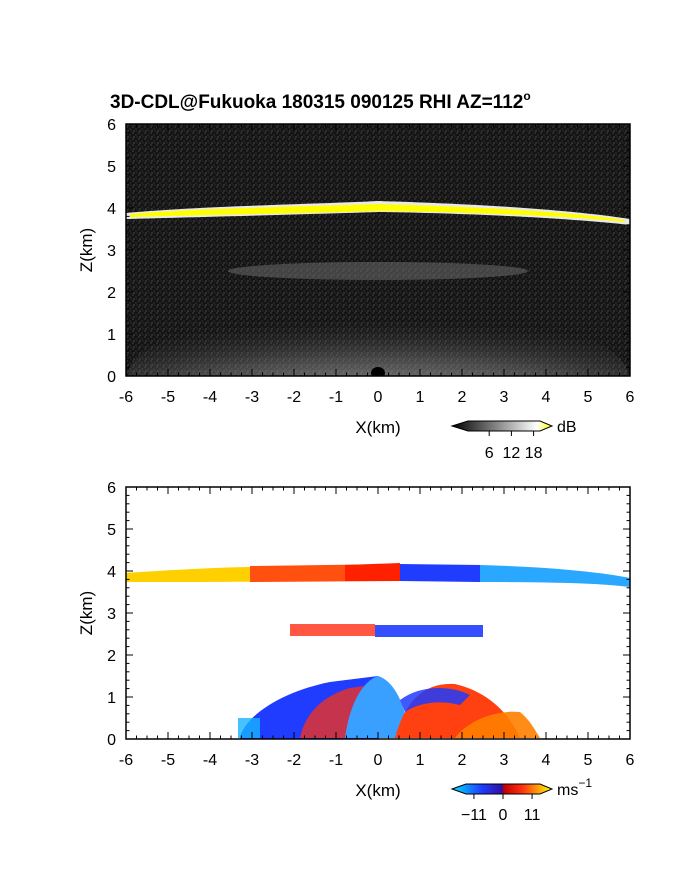  What do you see at coordinates (111, 740) in the screenshot?
I see `velocity-y-tick-label: 0` at bounding box center [111, 740].